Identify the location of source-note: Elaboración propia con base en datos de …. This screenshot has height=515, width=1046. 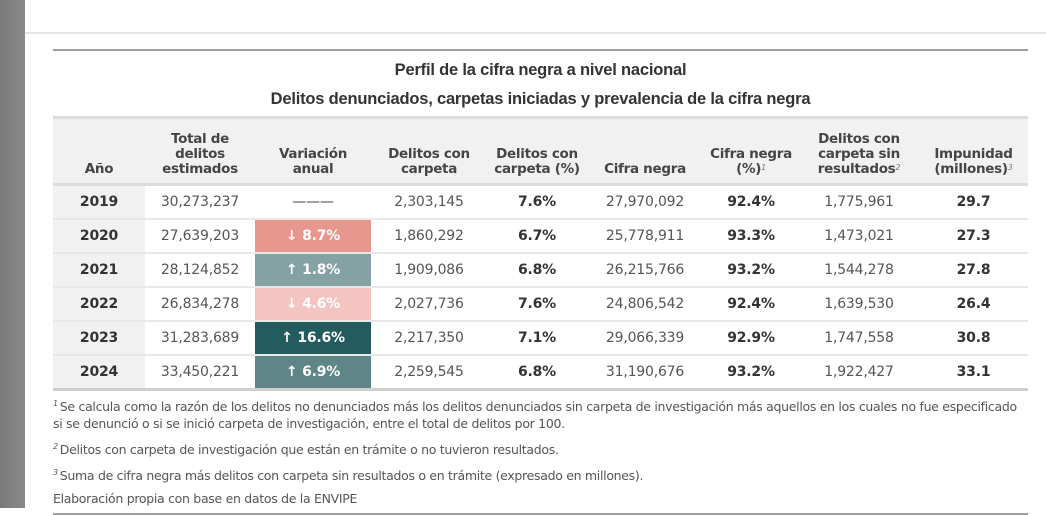
(205, 499).